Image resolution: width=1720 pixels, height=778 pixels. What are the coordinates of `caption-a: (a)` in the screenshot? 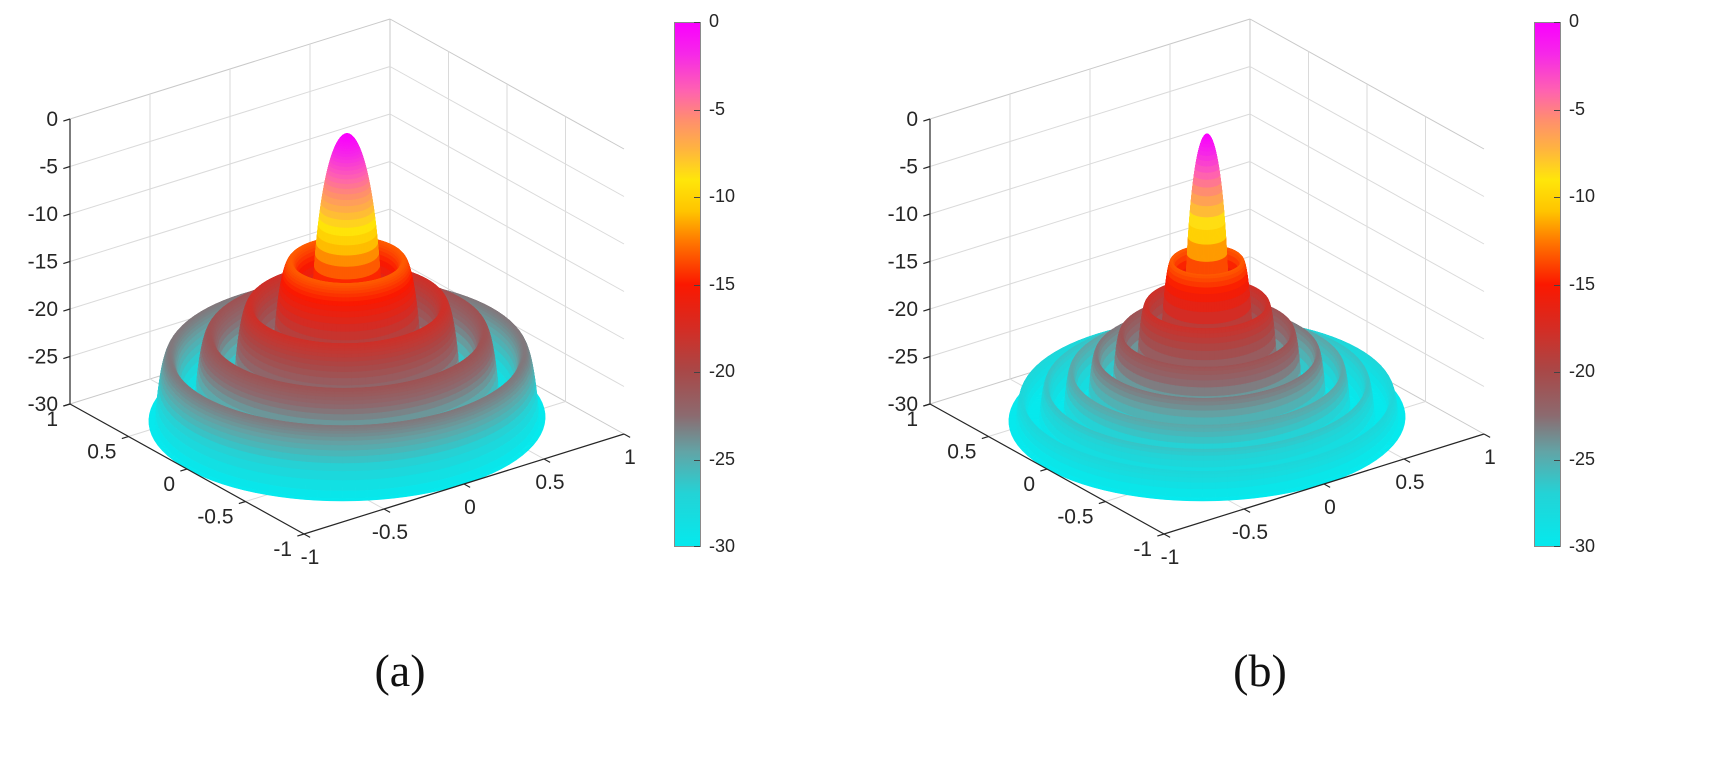 It's located at (400, 670).